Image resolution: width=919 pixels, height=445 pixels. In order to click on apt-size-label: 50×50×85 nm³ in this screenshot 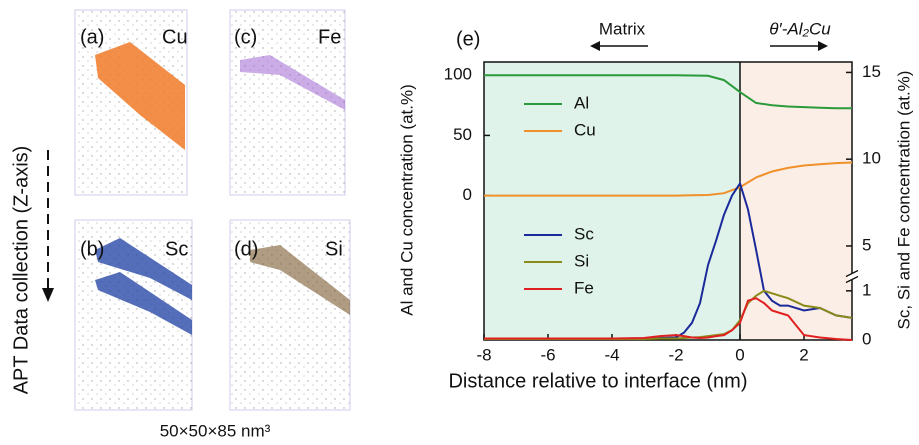, I will do `click(215, 430)`.